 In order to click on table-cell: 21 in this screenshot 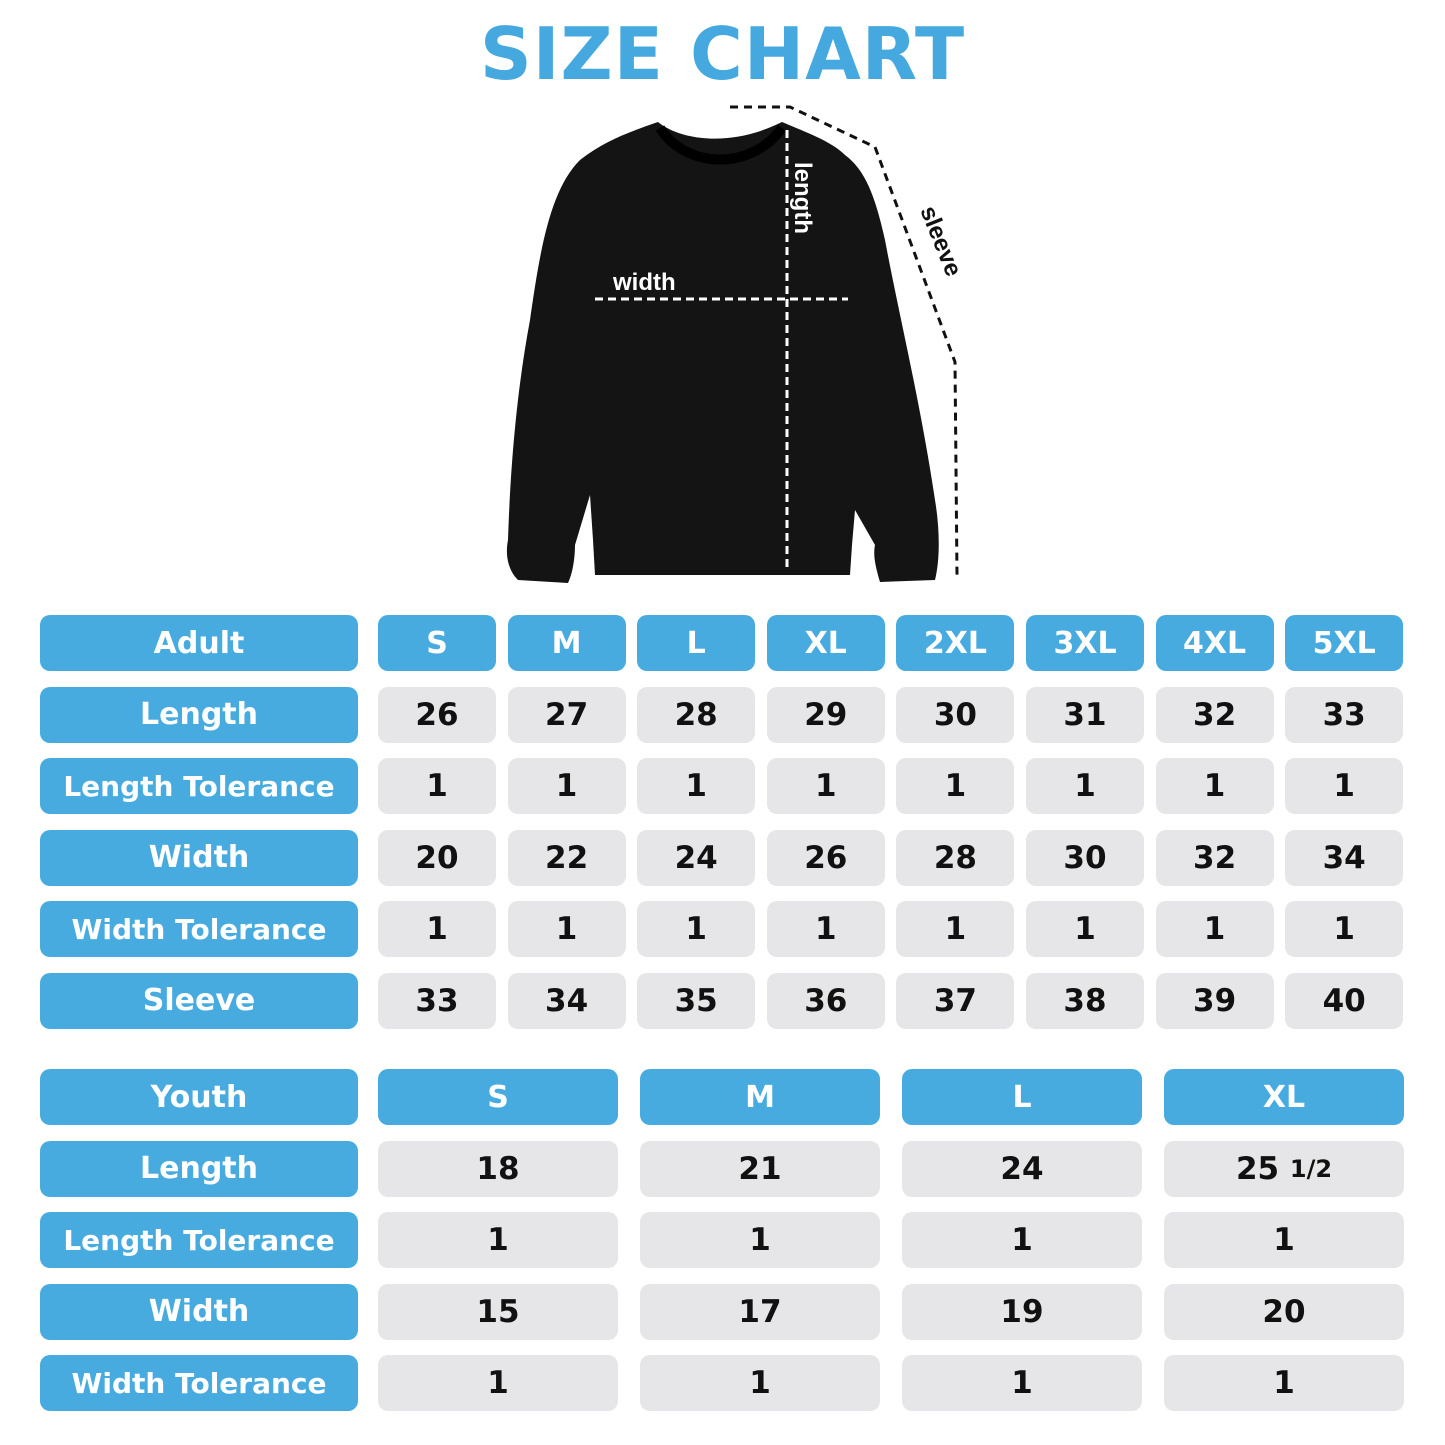, I will do `click(760, 1168)`.